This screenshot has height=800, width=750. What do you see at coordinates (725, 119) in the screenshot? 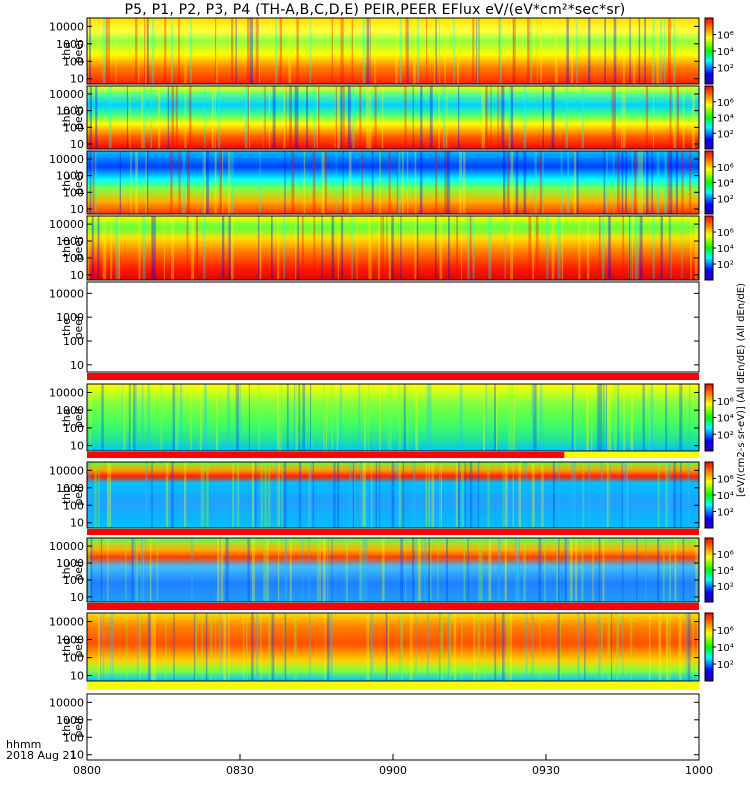
I see `colorbar-tick-label: 10⁴` at bounding box center [725, 119].